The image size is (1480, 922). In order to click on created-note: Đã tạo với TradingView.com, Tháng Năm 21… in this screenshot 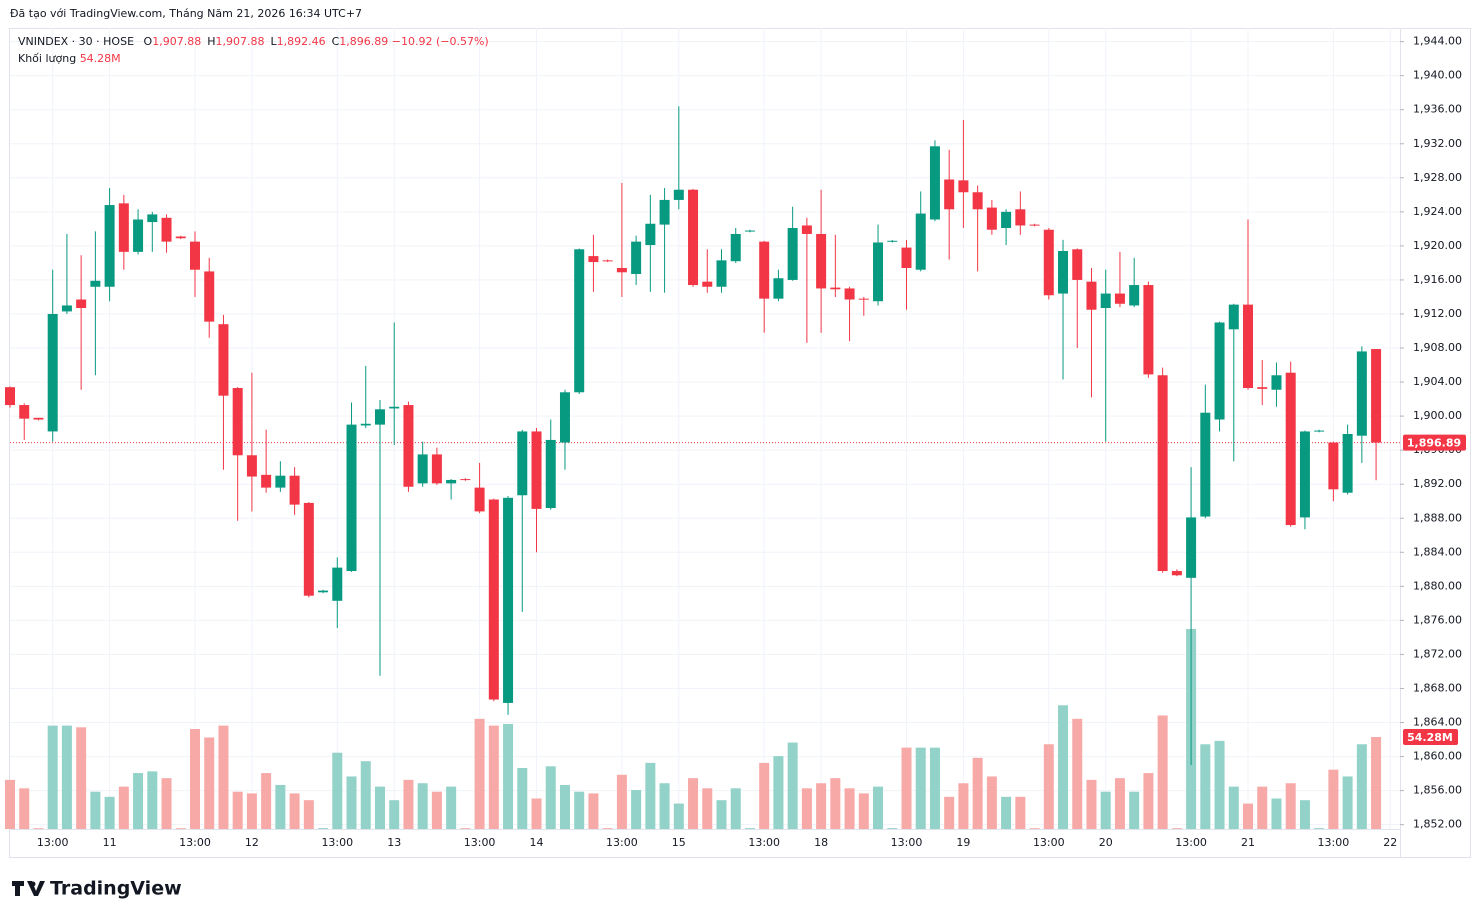, I will do `click(186, 13)`.